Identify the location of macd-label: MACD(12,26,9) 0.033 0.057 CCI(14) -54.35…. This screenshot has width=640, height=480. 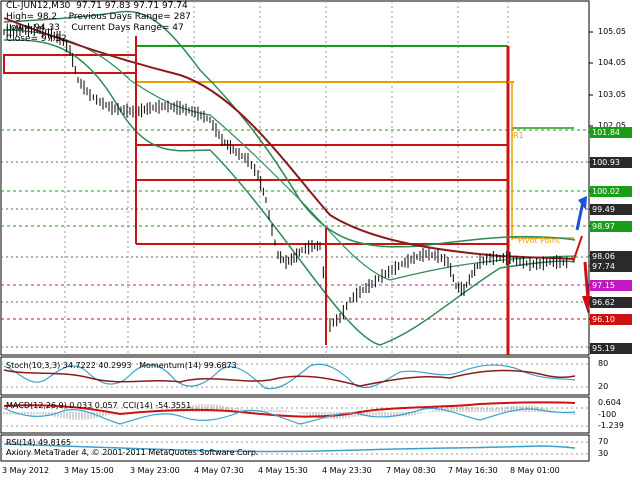
(99, 405).